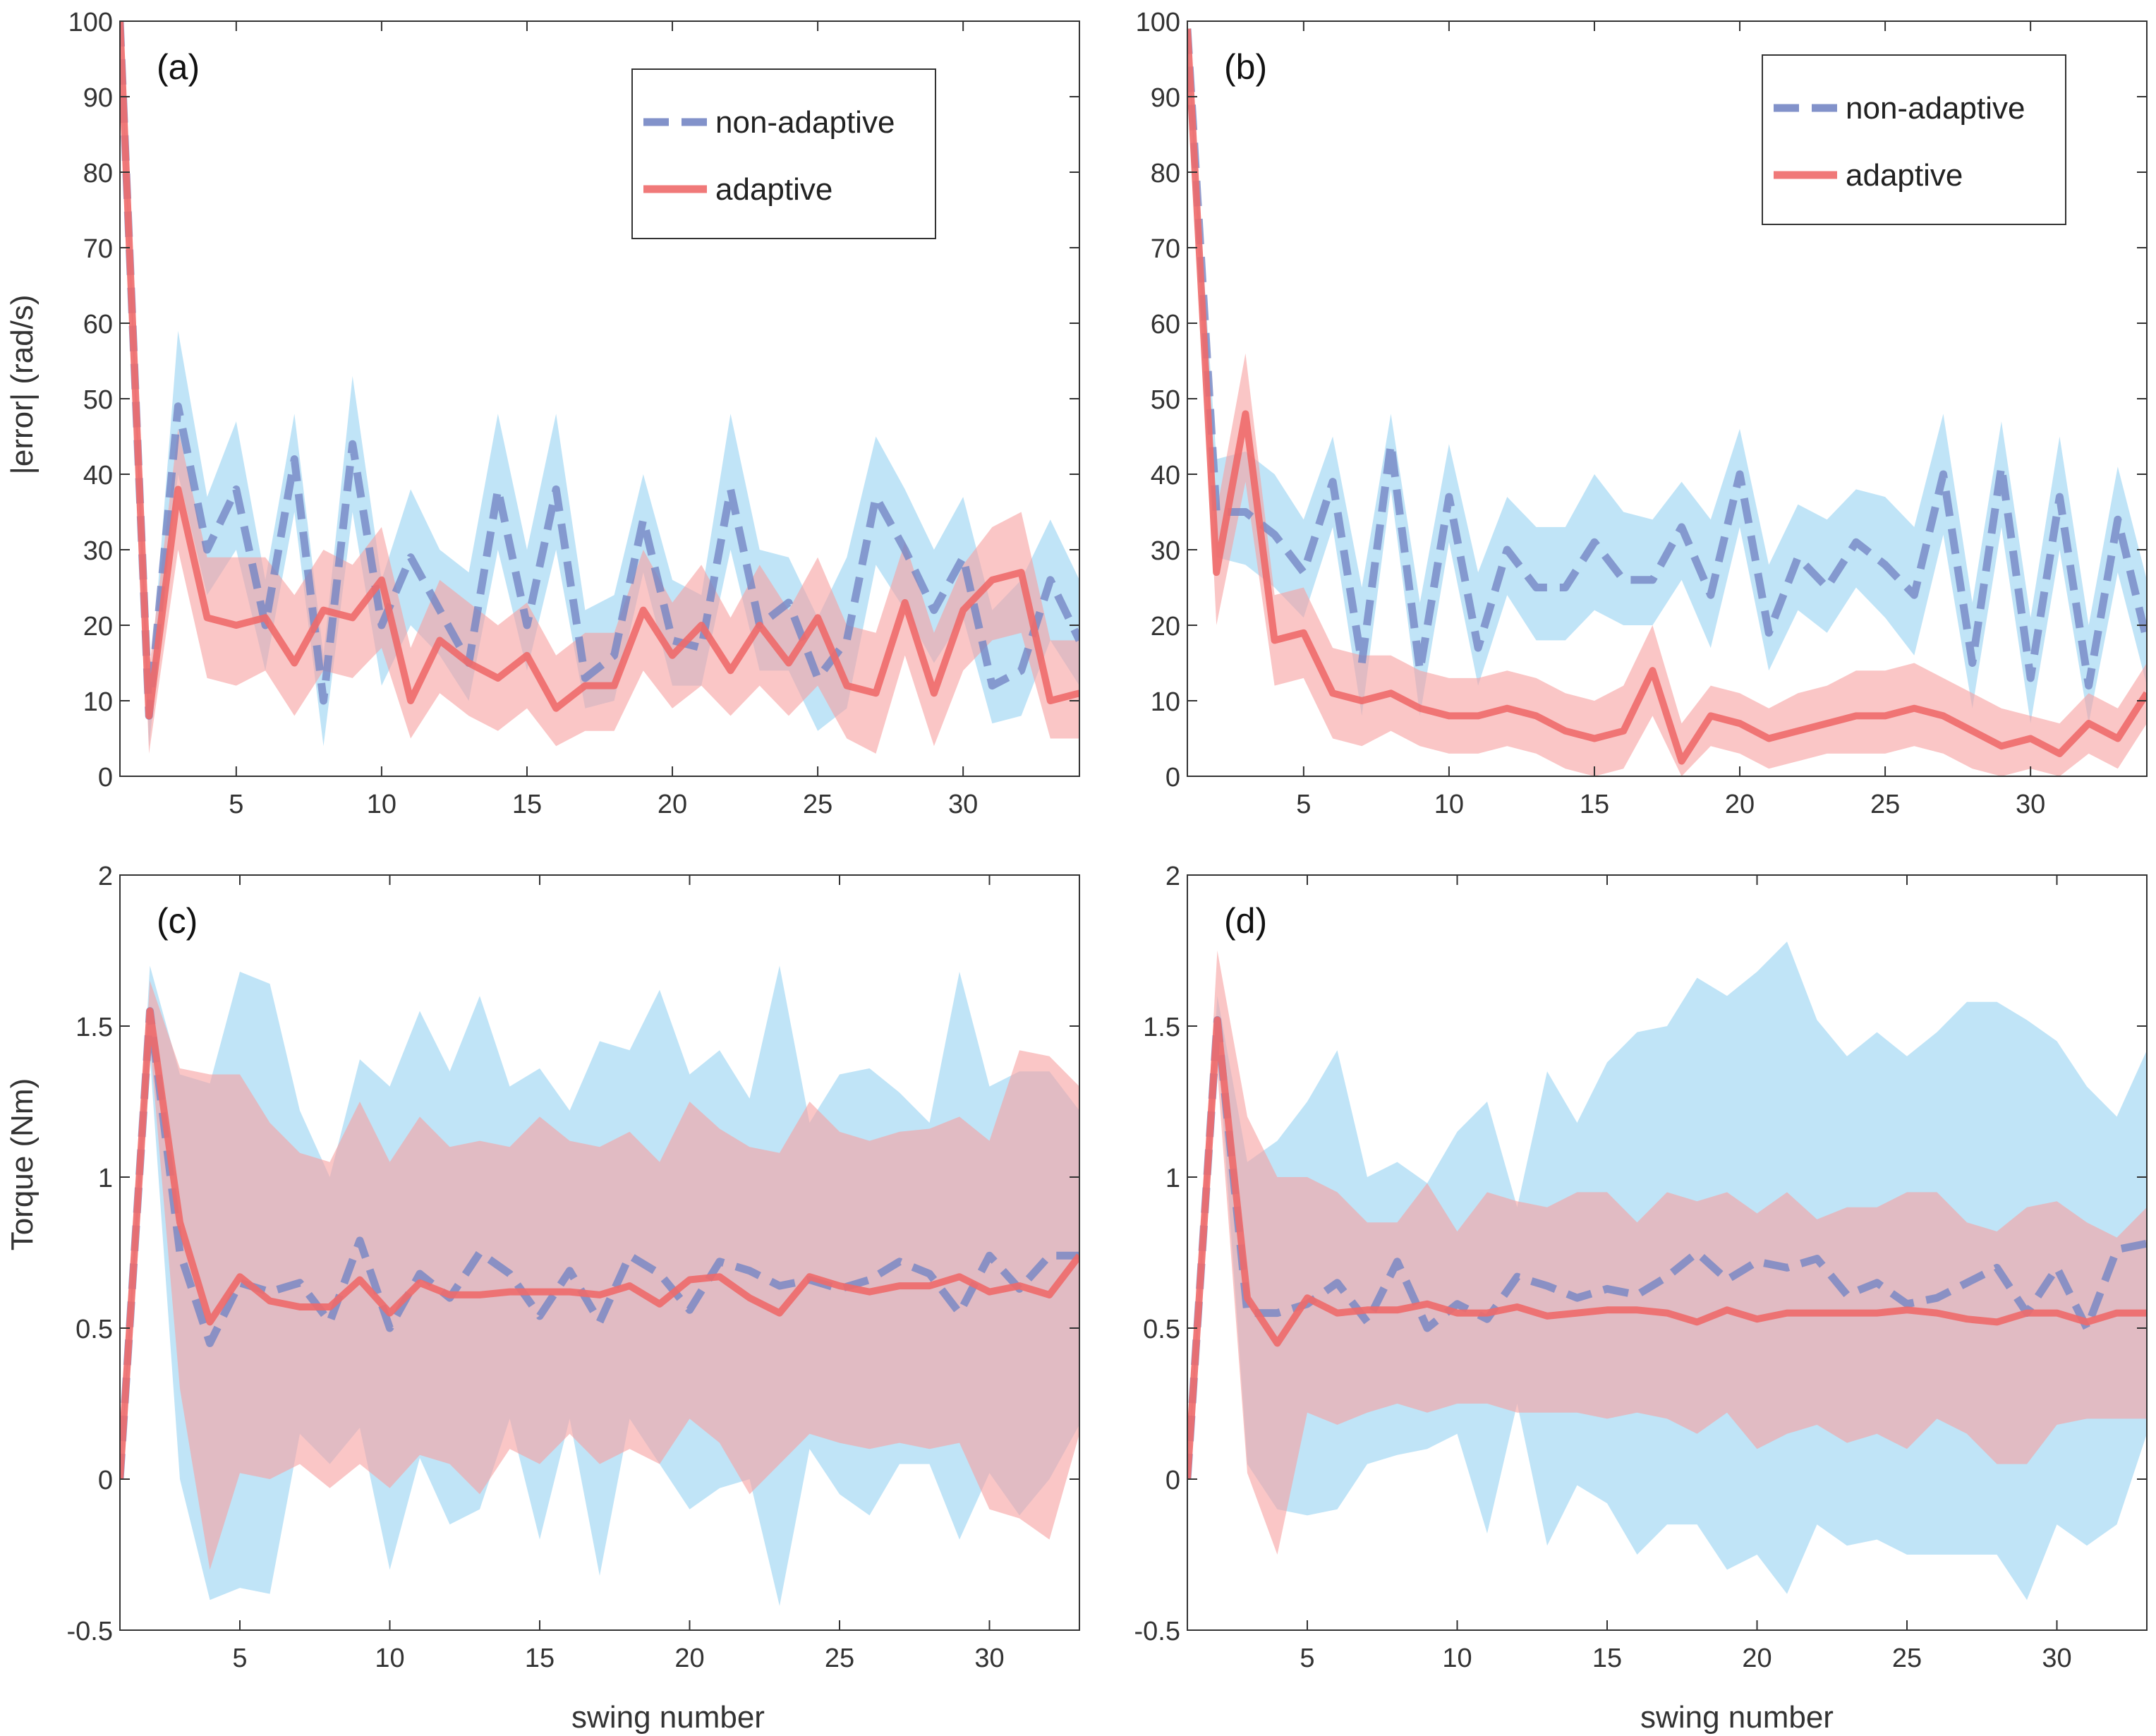  I want to click on non-adaptive-line, so click(599, 1243).